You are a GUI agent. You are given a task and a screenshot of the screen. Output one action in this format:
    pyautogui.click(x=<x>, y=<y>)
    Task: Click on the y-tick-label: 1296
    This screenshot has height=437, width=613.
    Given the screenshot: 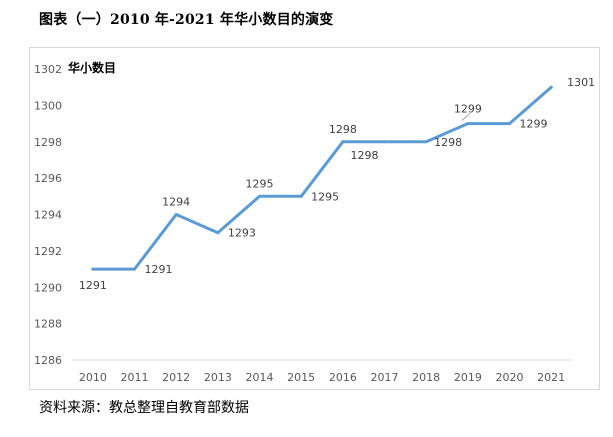 What is the action you would take?
    pyautogui.click(x=48, y=178)
    